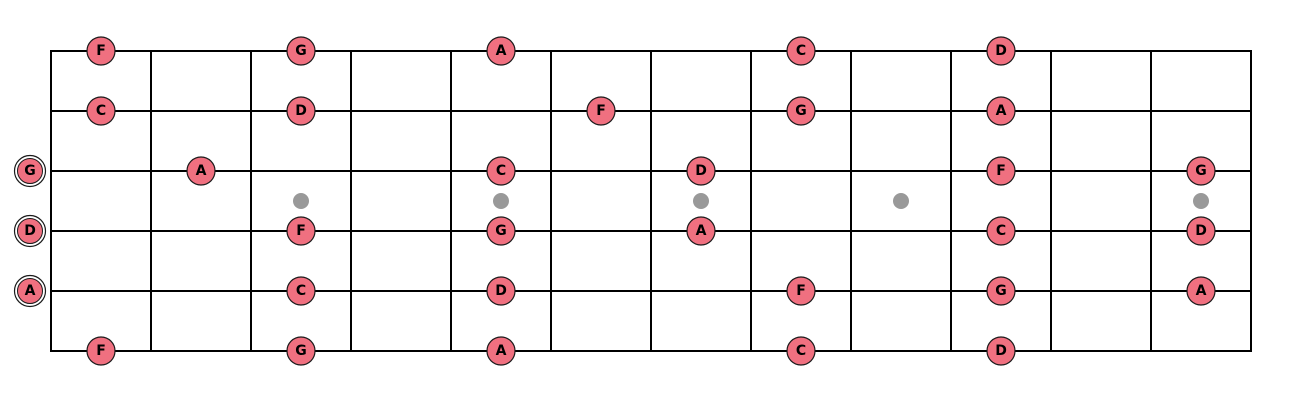  I want to click on note-s6-f8: C, so click(801, 351).